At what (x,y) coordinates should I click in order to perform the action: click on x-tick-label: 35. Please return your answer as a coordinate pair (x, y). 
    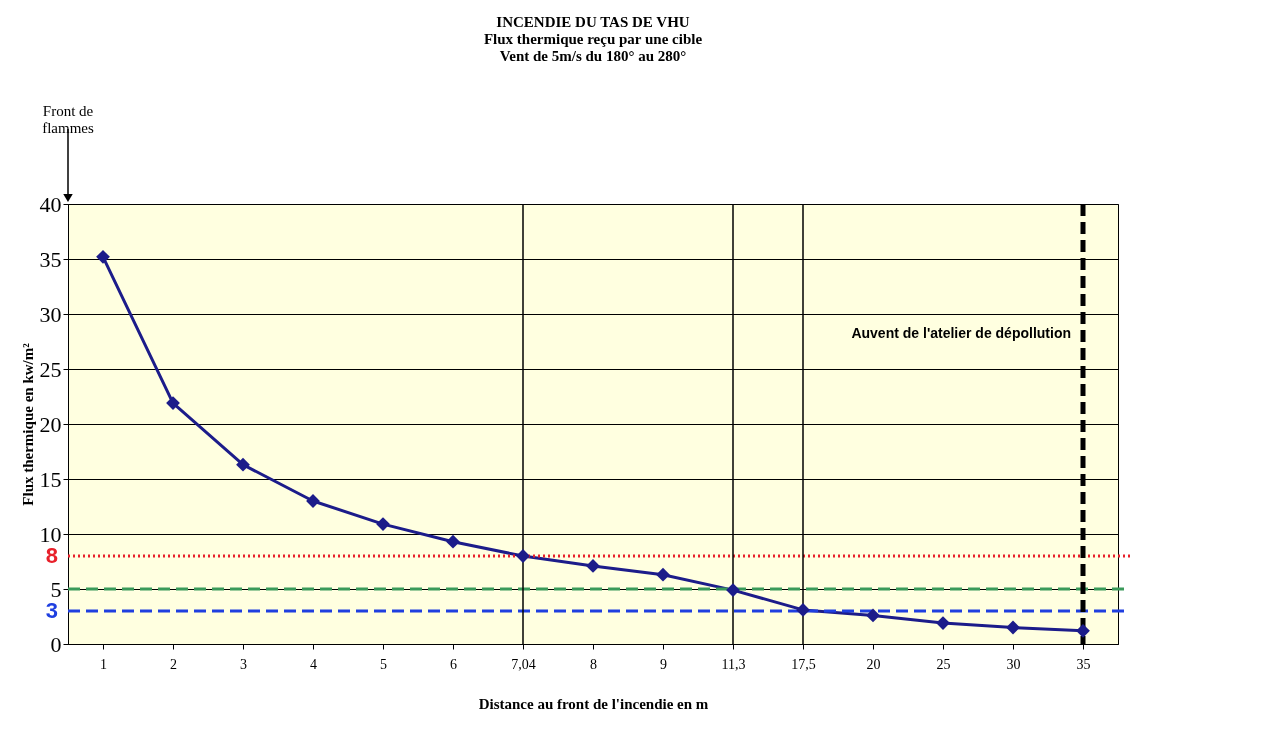
    Looking at the image, I should click on (1083, 664).